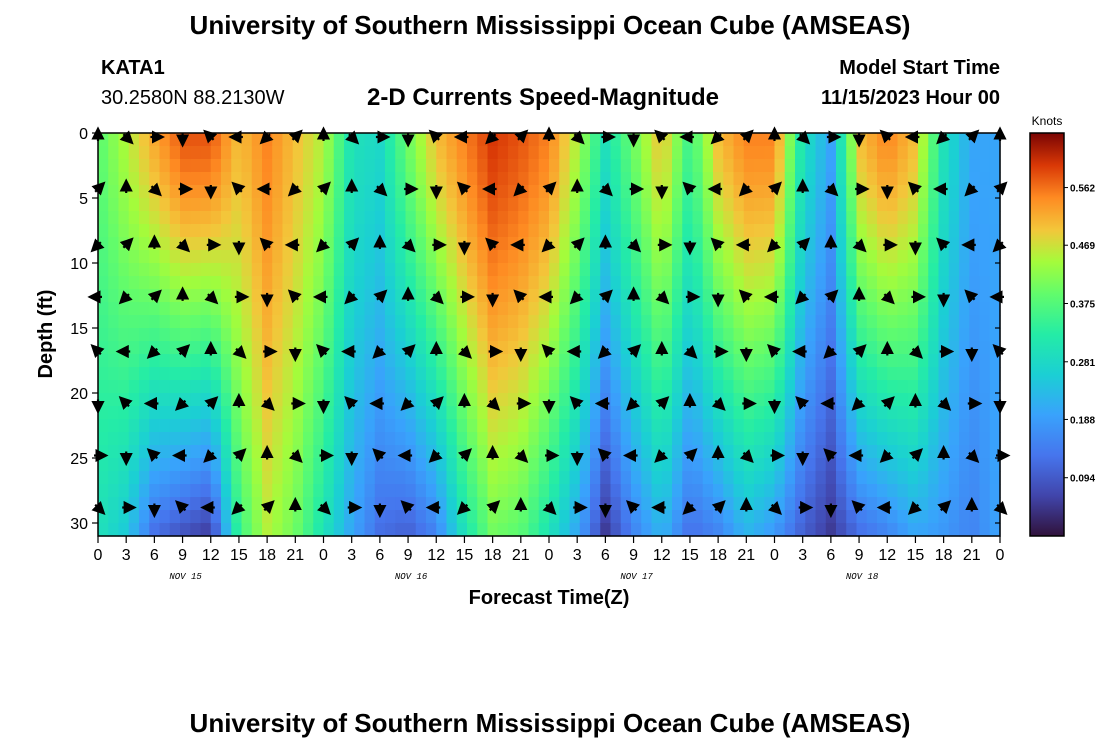 The image size is (1100, 750). Describe the element at coordinates (1082, 305) in the screenshot. I see `colorbar-tick-label: 0.375` at that location.